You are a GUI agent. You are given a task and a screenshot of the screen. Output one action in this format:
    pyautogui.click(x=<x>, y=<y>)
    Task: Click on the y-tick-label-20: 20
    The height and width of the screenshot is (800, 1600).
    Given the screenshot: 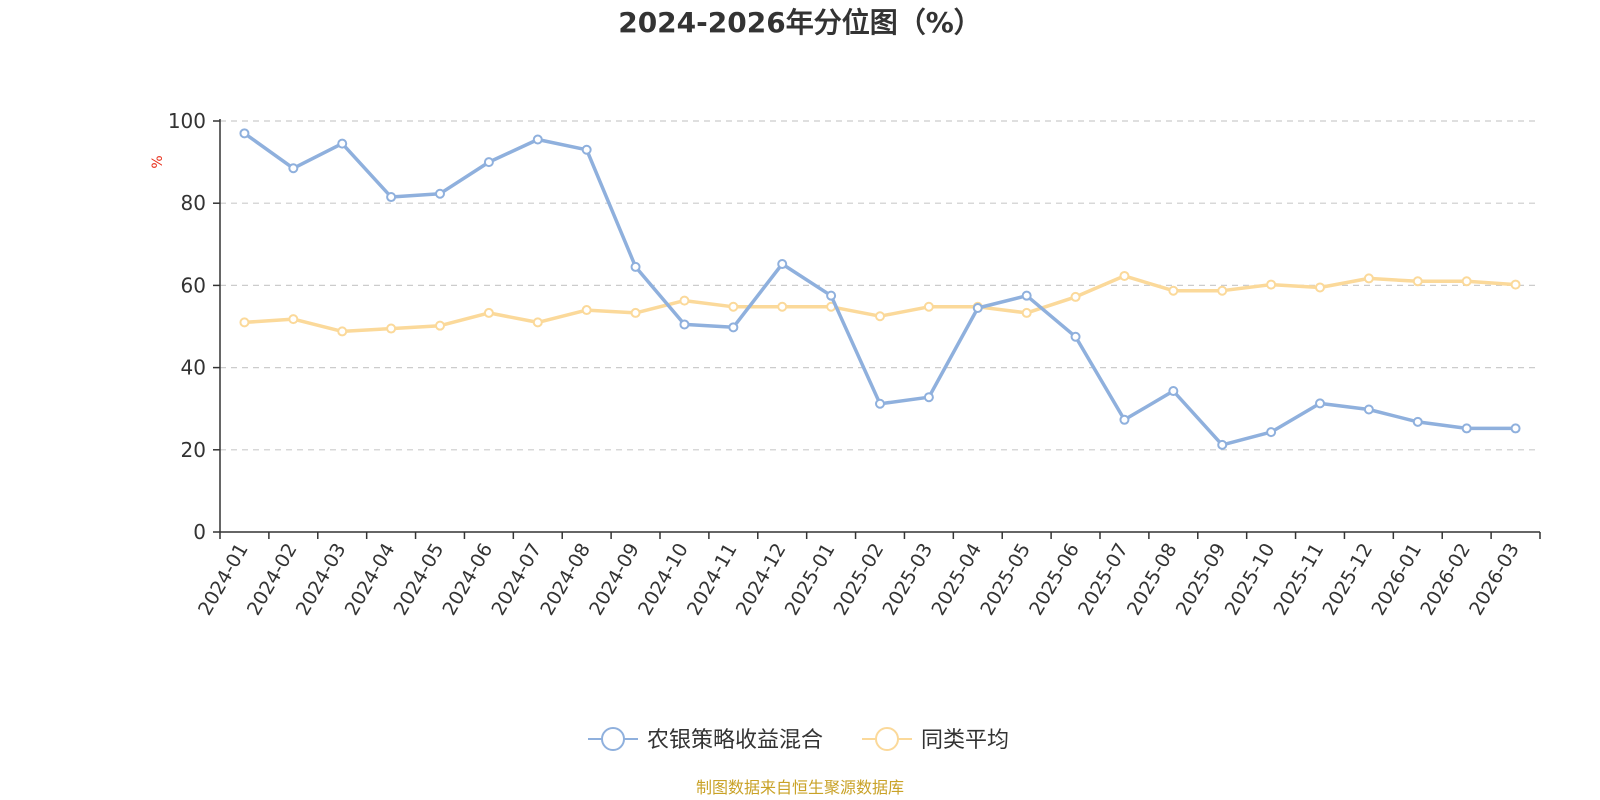 What is the action you would take?
    pyautogui.click(x=193, y=450)
    